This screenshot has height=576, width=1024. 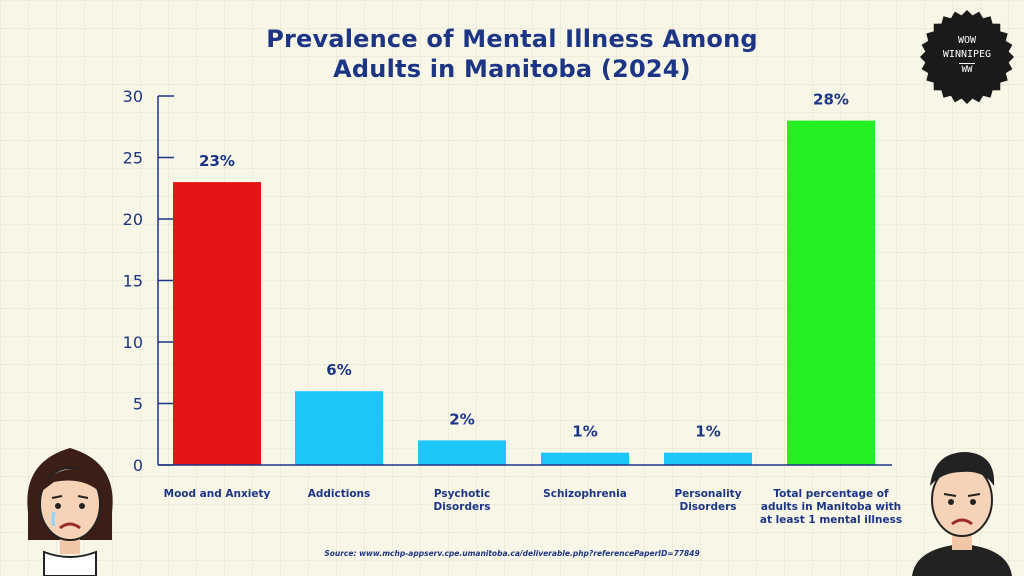 I want to click on x-tick-label: Psychotic Disorders, so click(x=461, y=500).